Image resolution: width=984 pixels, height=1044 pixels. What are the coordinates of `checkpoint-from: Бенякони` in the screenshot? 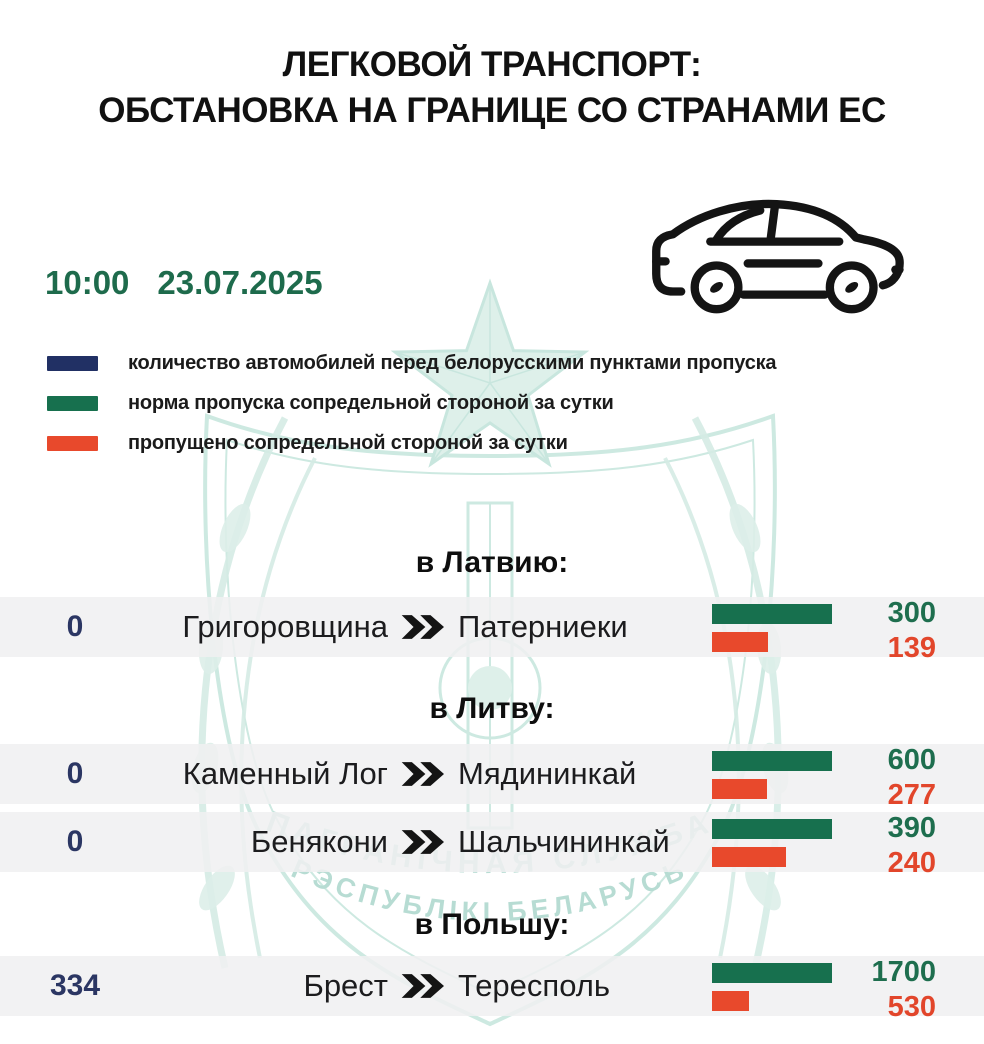 It's located at (319, 841).